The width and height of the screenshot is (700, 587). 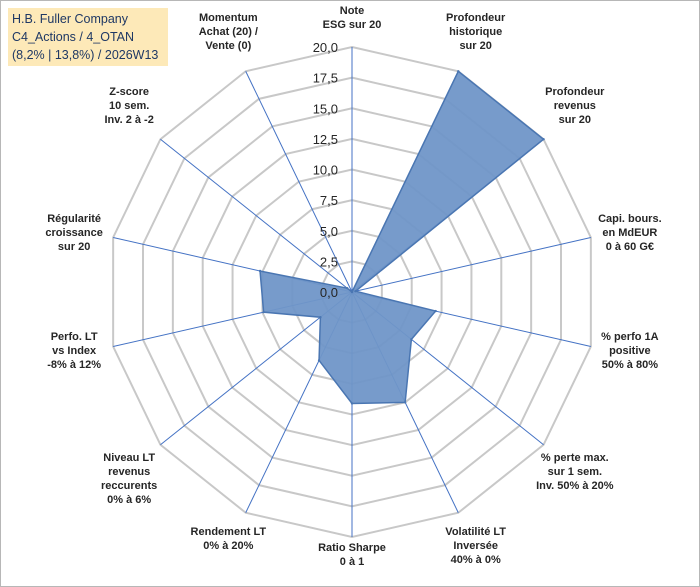 What do you see at coordinates (325, 108) in the screenshot?
I see `tick-label: 15,0` at bounding box center [325, 108].